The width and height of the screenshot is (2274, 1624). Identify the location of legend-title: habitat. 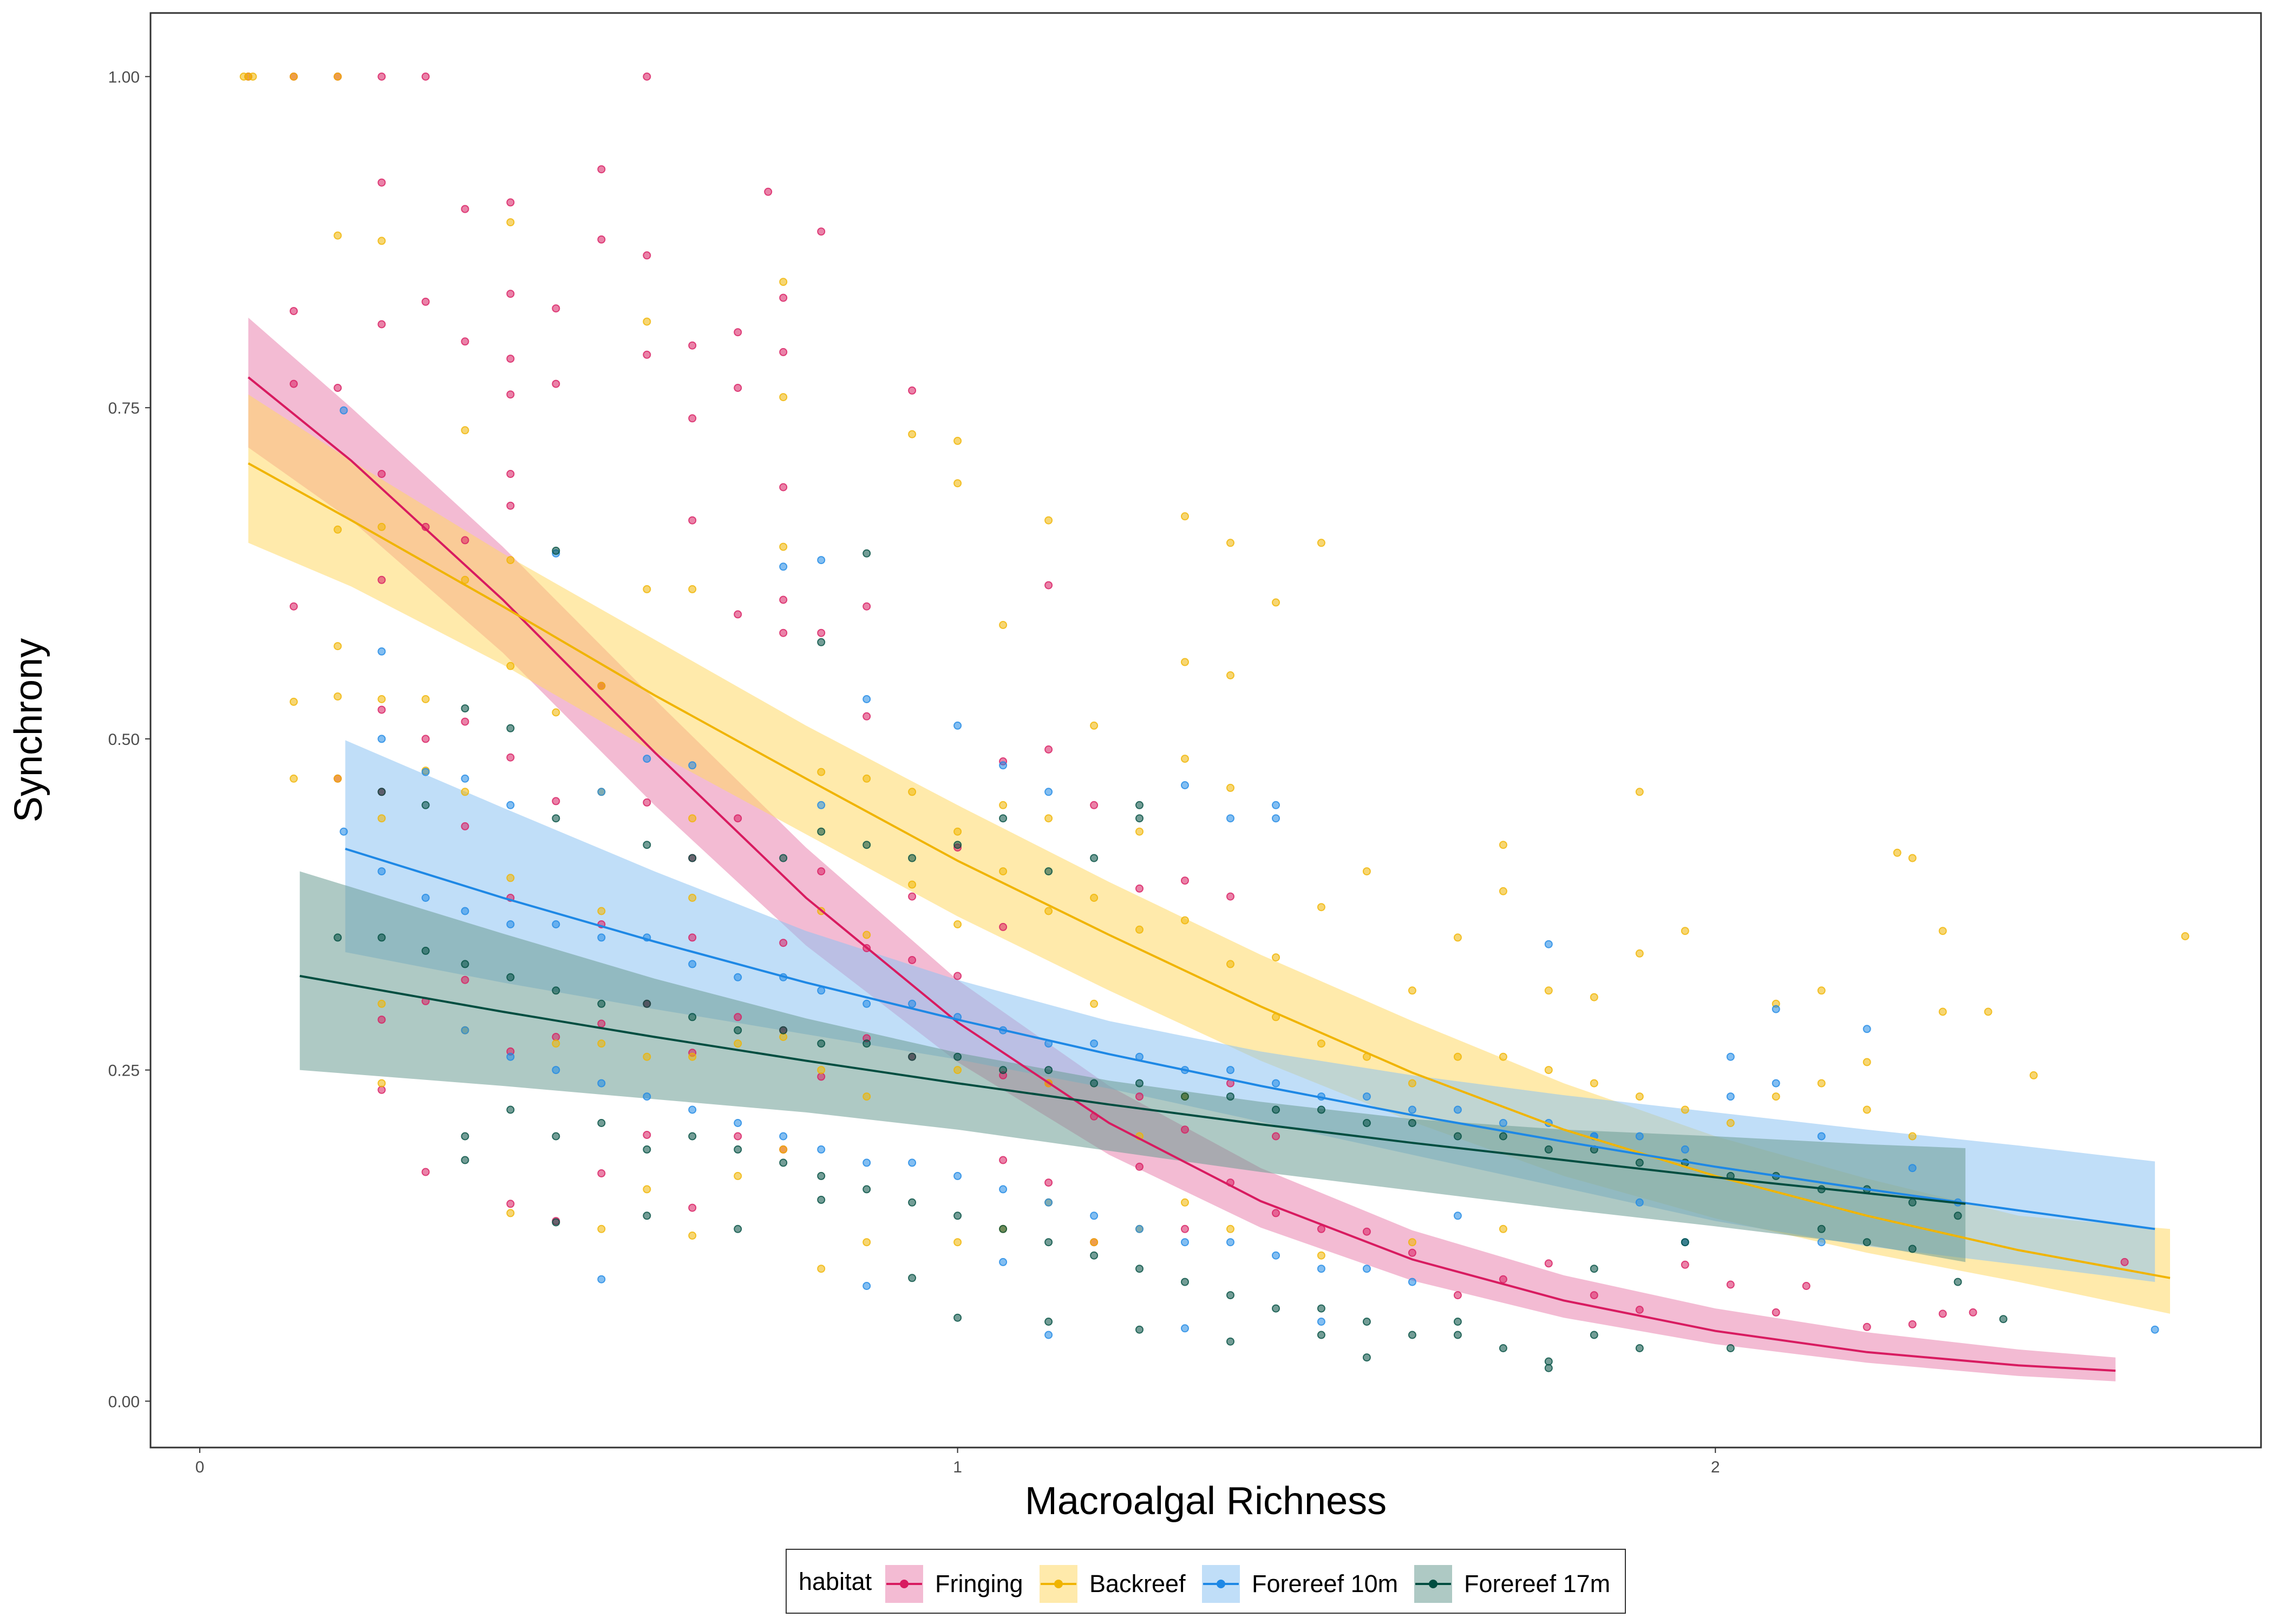
(836, 1581).